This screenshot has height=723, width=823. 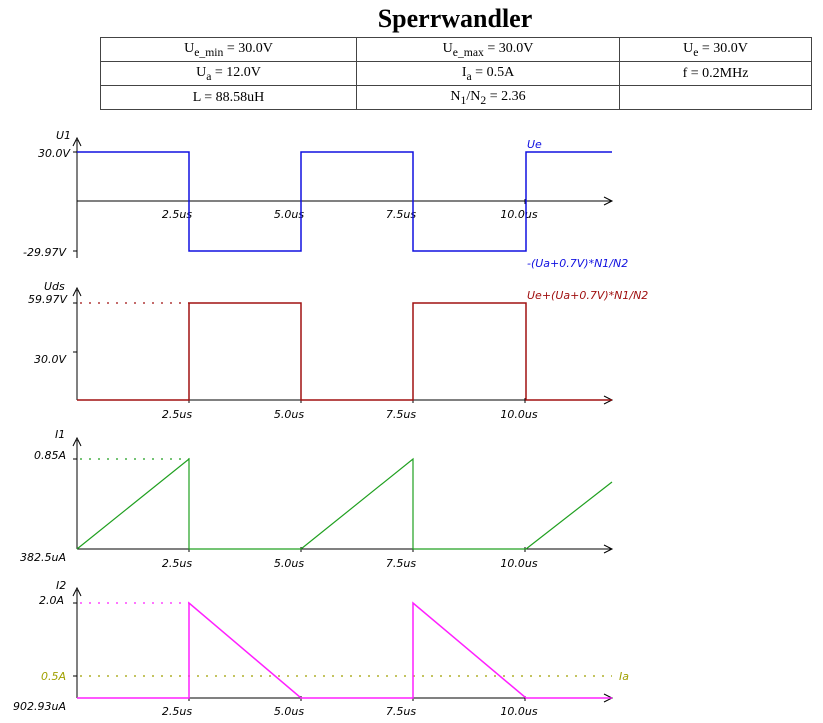 What do you see at coordinates (39, 706) in the screenshot?
I see `i2-ytick-bottom: 902.93uA` at bounding box center [39, 706].